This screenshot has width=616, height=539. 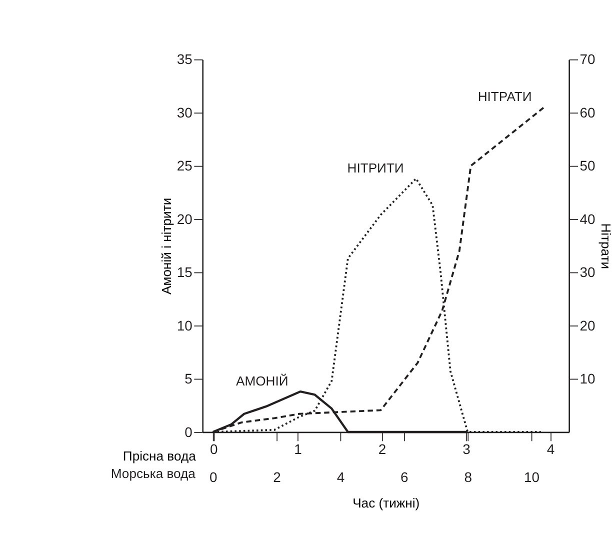 What do you see at coordinates (588, 272) in the screenshot?
I see `y2-tick-label: 30` at bounding box center [588, 272].